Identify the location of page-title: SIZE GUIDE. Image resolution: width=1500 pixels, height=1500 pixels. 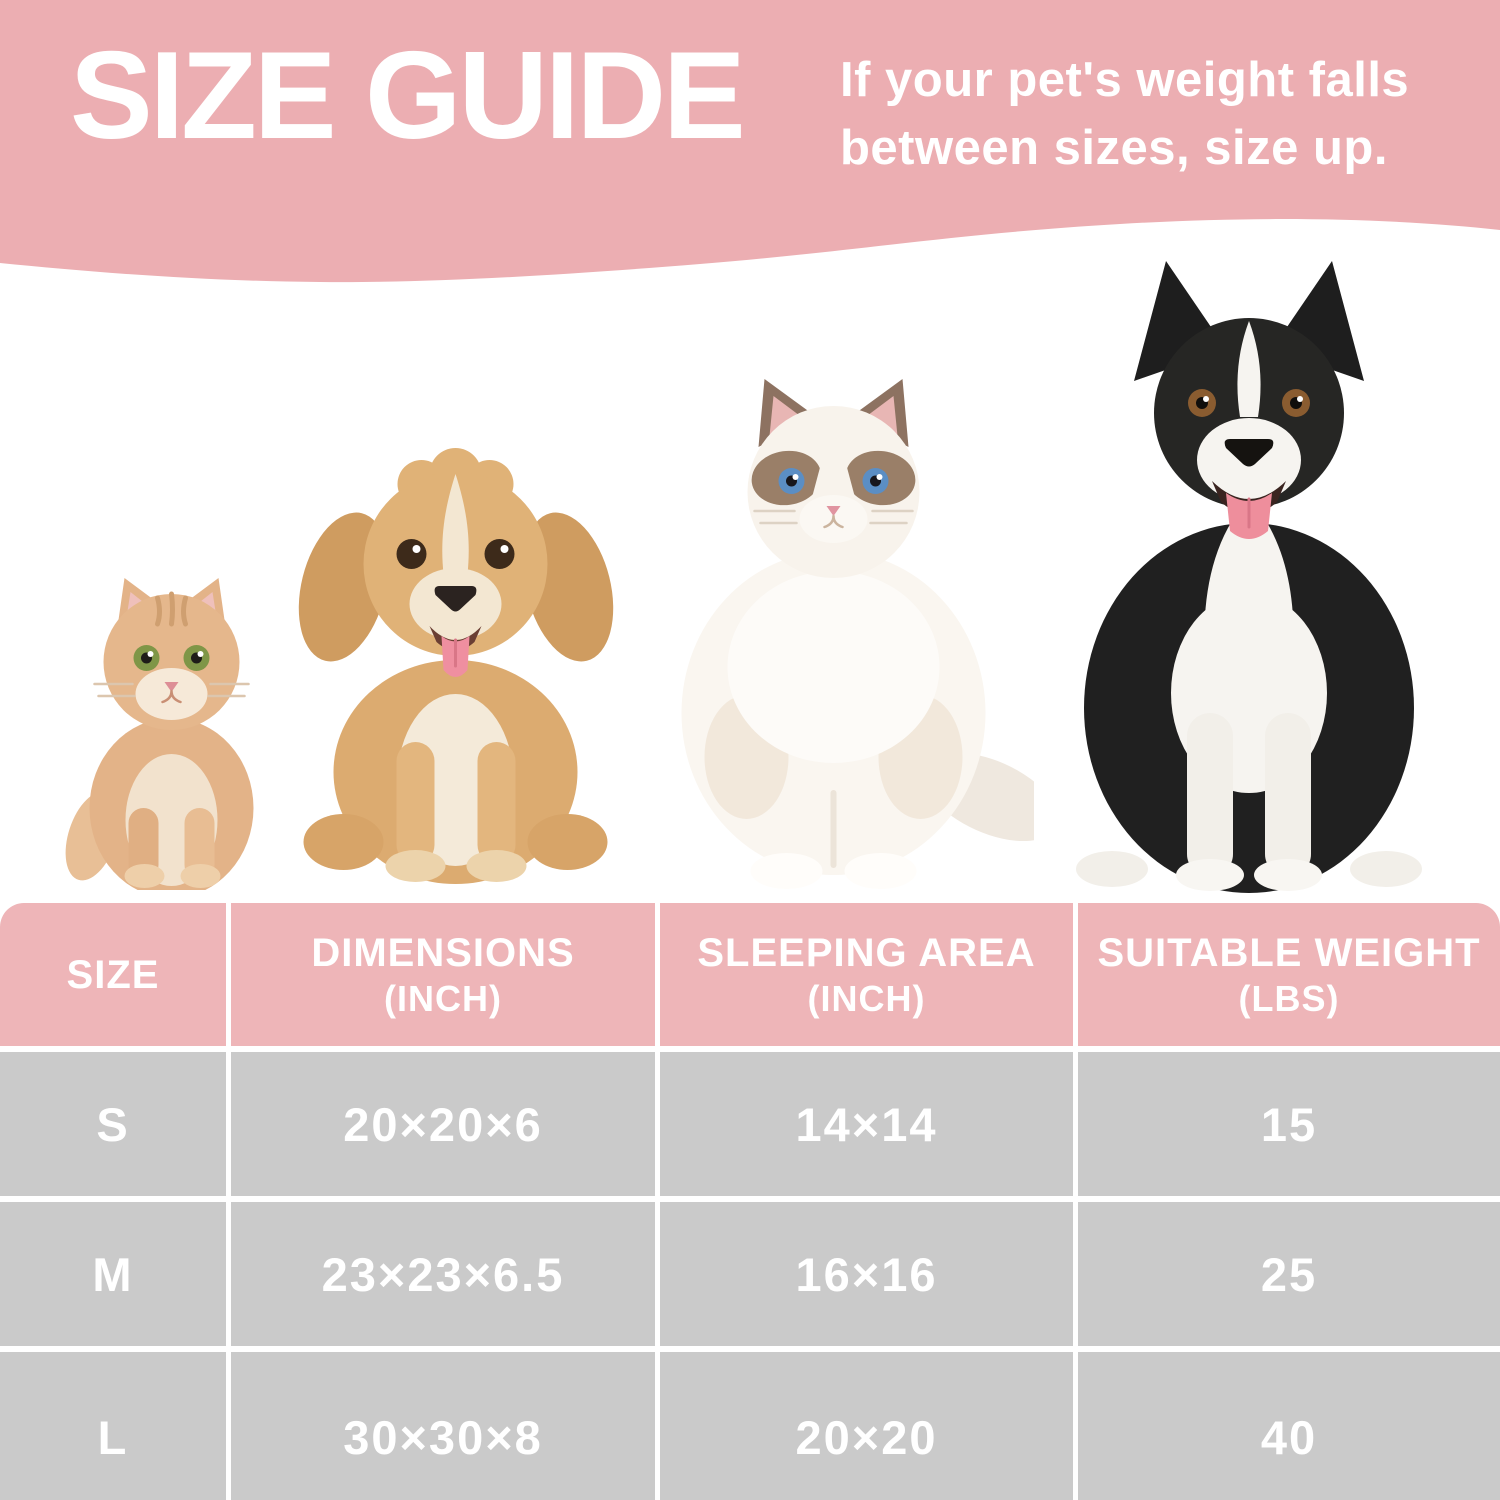
(408, 96).